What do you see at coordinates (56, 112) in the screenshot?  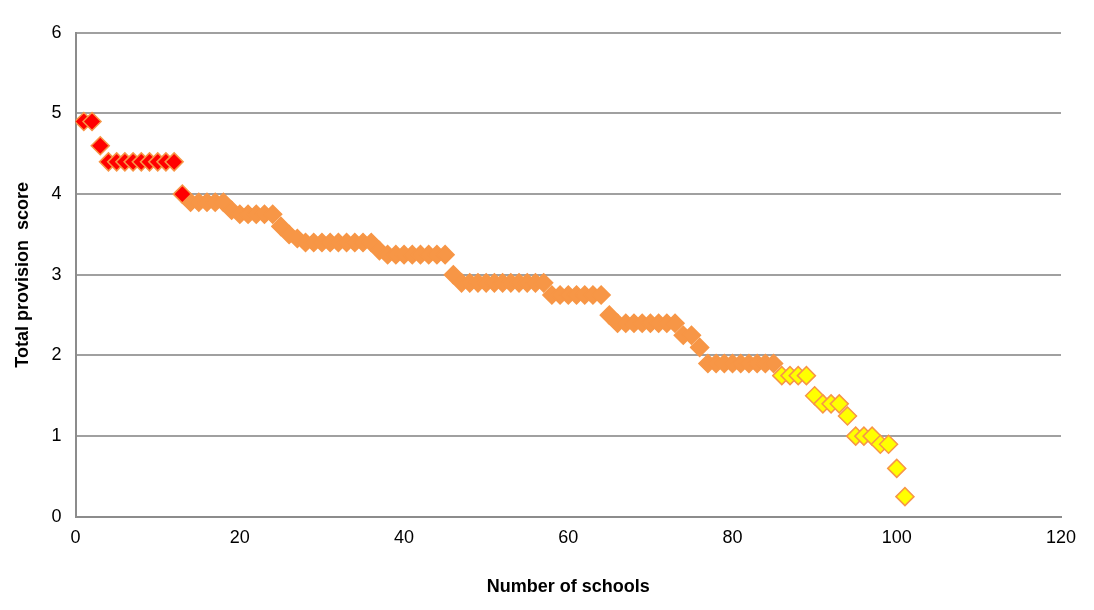 I see `y-tick-label: 5` at bounding box center [56, 112].